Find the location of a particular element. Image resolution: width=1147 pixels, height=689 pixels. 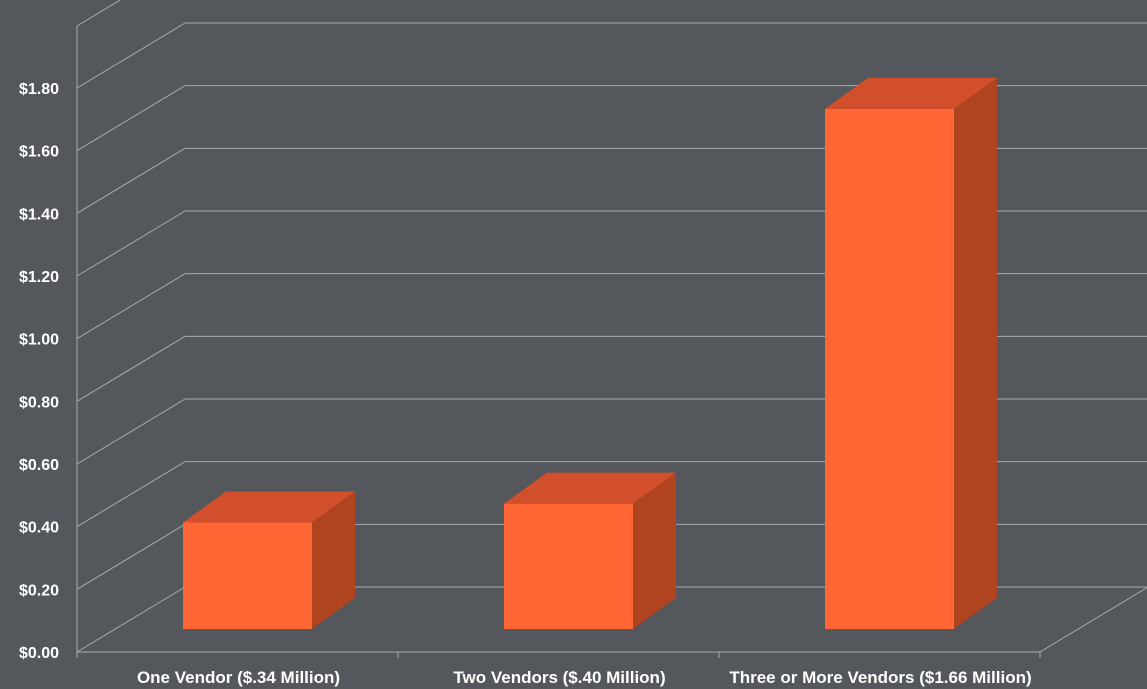

y-tick-label: $0.40 is located at coordinates (39, 528).